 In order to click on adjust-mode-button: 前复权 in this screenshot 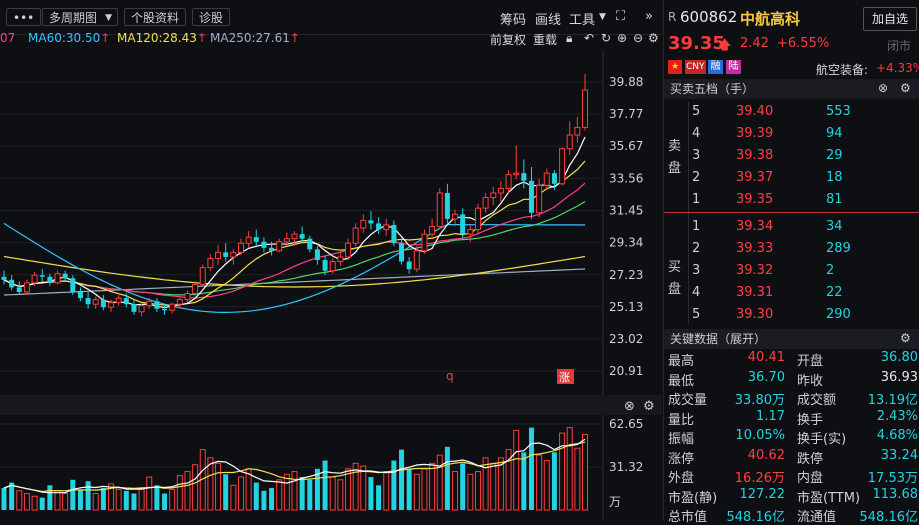, I will do `click(508, 40)`.